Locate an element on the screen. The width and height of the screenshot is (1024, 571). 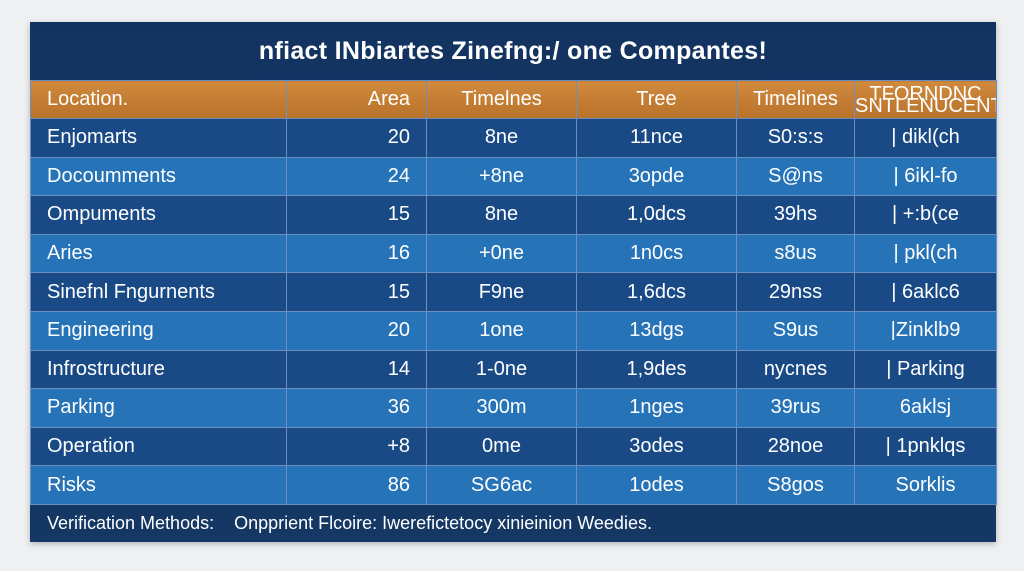
table-row: Risks 86 SG6ac 1odes S8gos Sorklis is located at coordinates (513, 485).